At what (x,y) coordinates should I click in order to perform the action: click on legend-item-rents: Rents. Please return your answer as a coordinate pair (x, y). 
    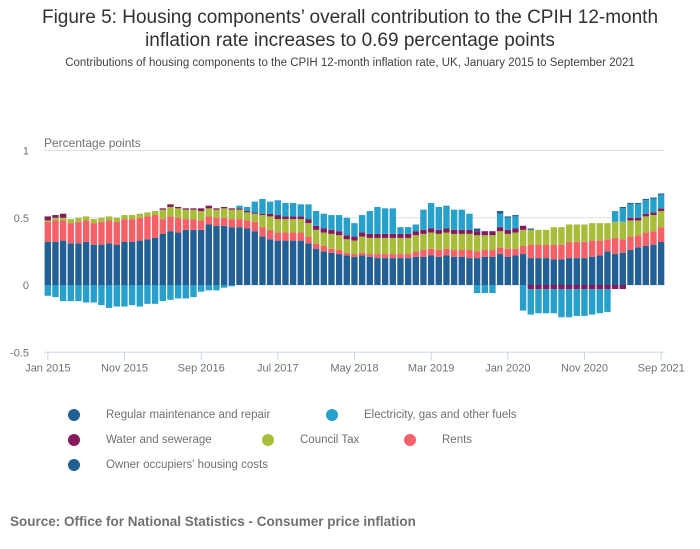
    Looking at the image, I should click on (438, 440).